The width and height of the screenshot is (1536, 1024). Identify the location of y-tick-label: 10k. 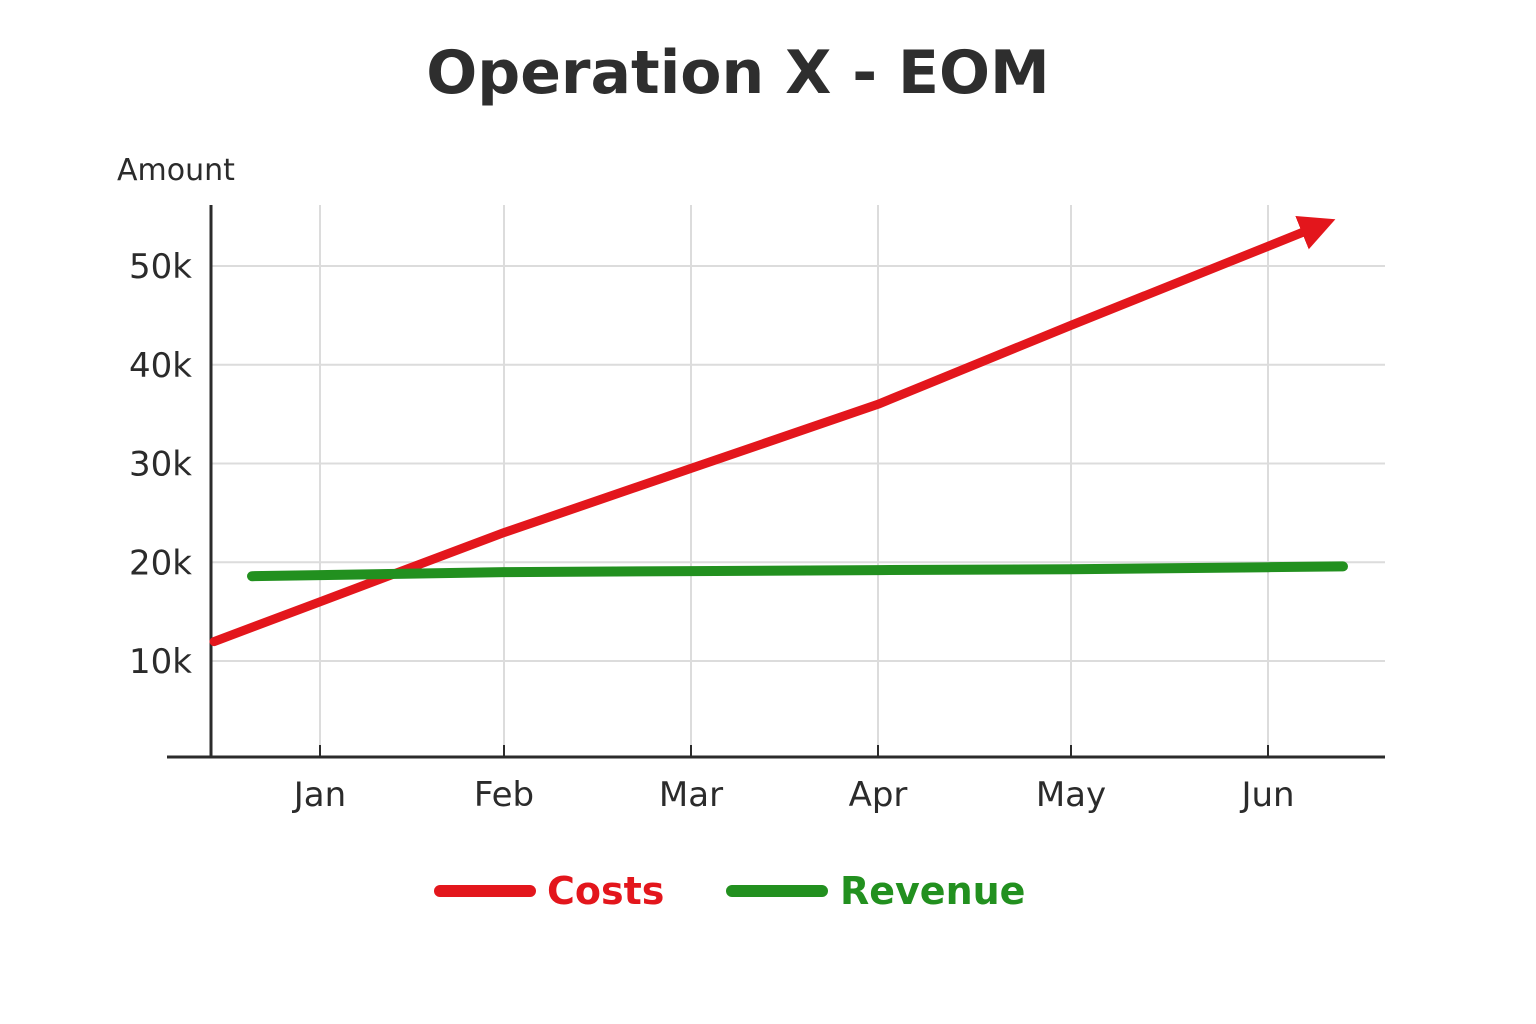
(160, 662).